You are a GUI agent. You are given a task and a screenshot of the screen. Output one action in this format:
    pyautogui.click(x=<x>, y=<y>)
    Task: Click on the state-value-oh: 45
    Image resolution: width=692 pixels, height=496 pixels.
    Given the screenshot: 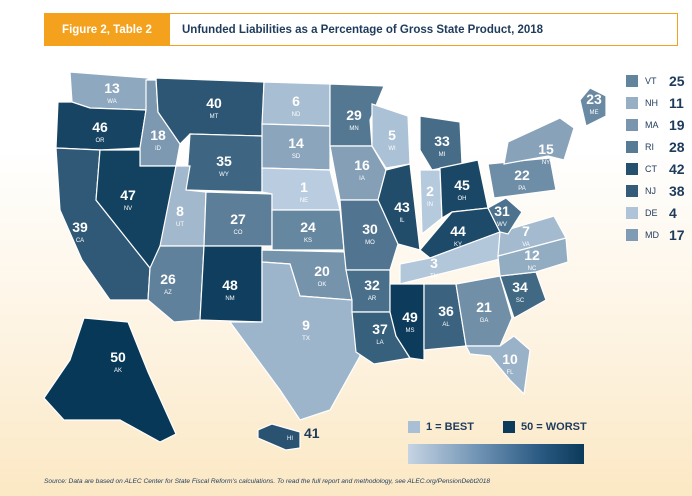 What is the action you would take?
    pyautogui.click(x=462, y=185)
    